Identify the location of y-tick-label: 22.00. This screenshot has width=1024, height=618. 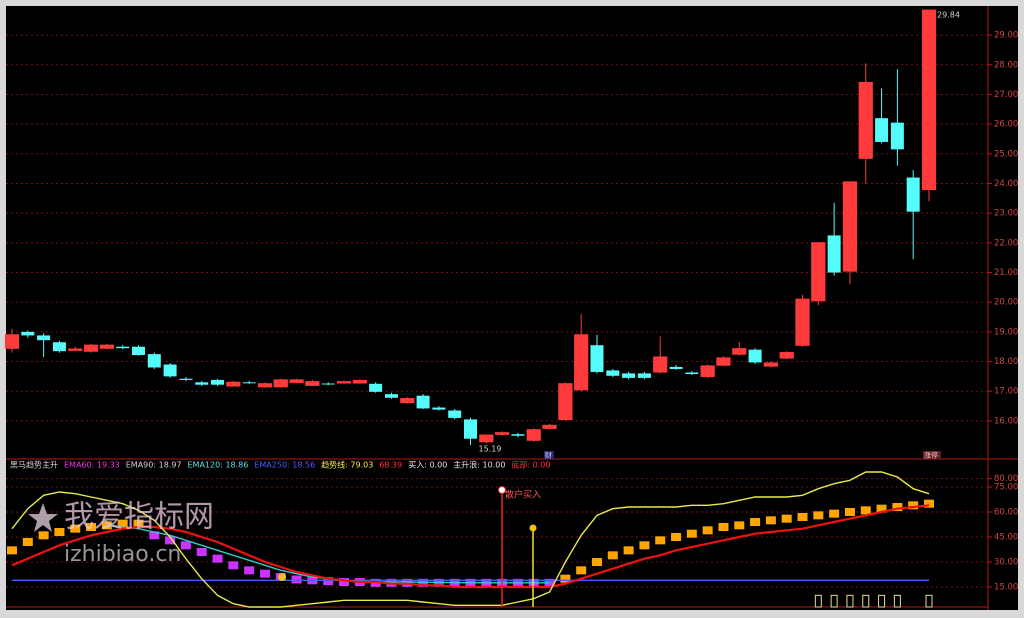
(1006, 243).